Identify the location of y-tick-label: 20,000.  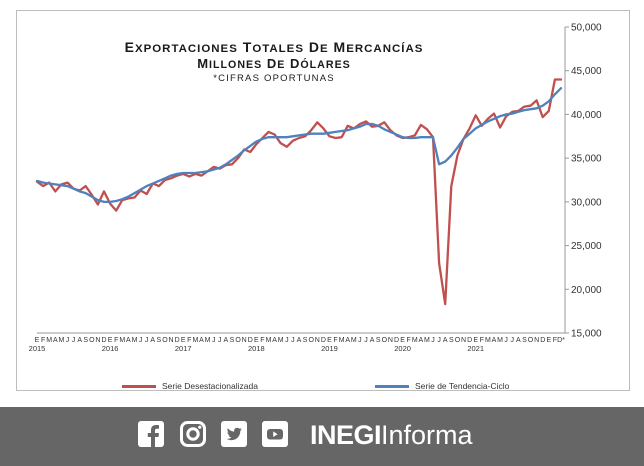
(586, 290).